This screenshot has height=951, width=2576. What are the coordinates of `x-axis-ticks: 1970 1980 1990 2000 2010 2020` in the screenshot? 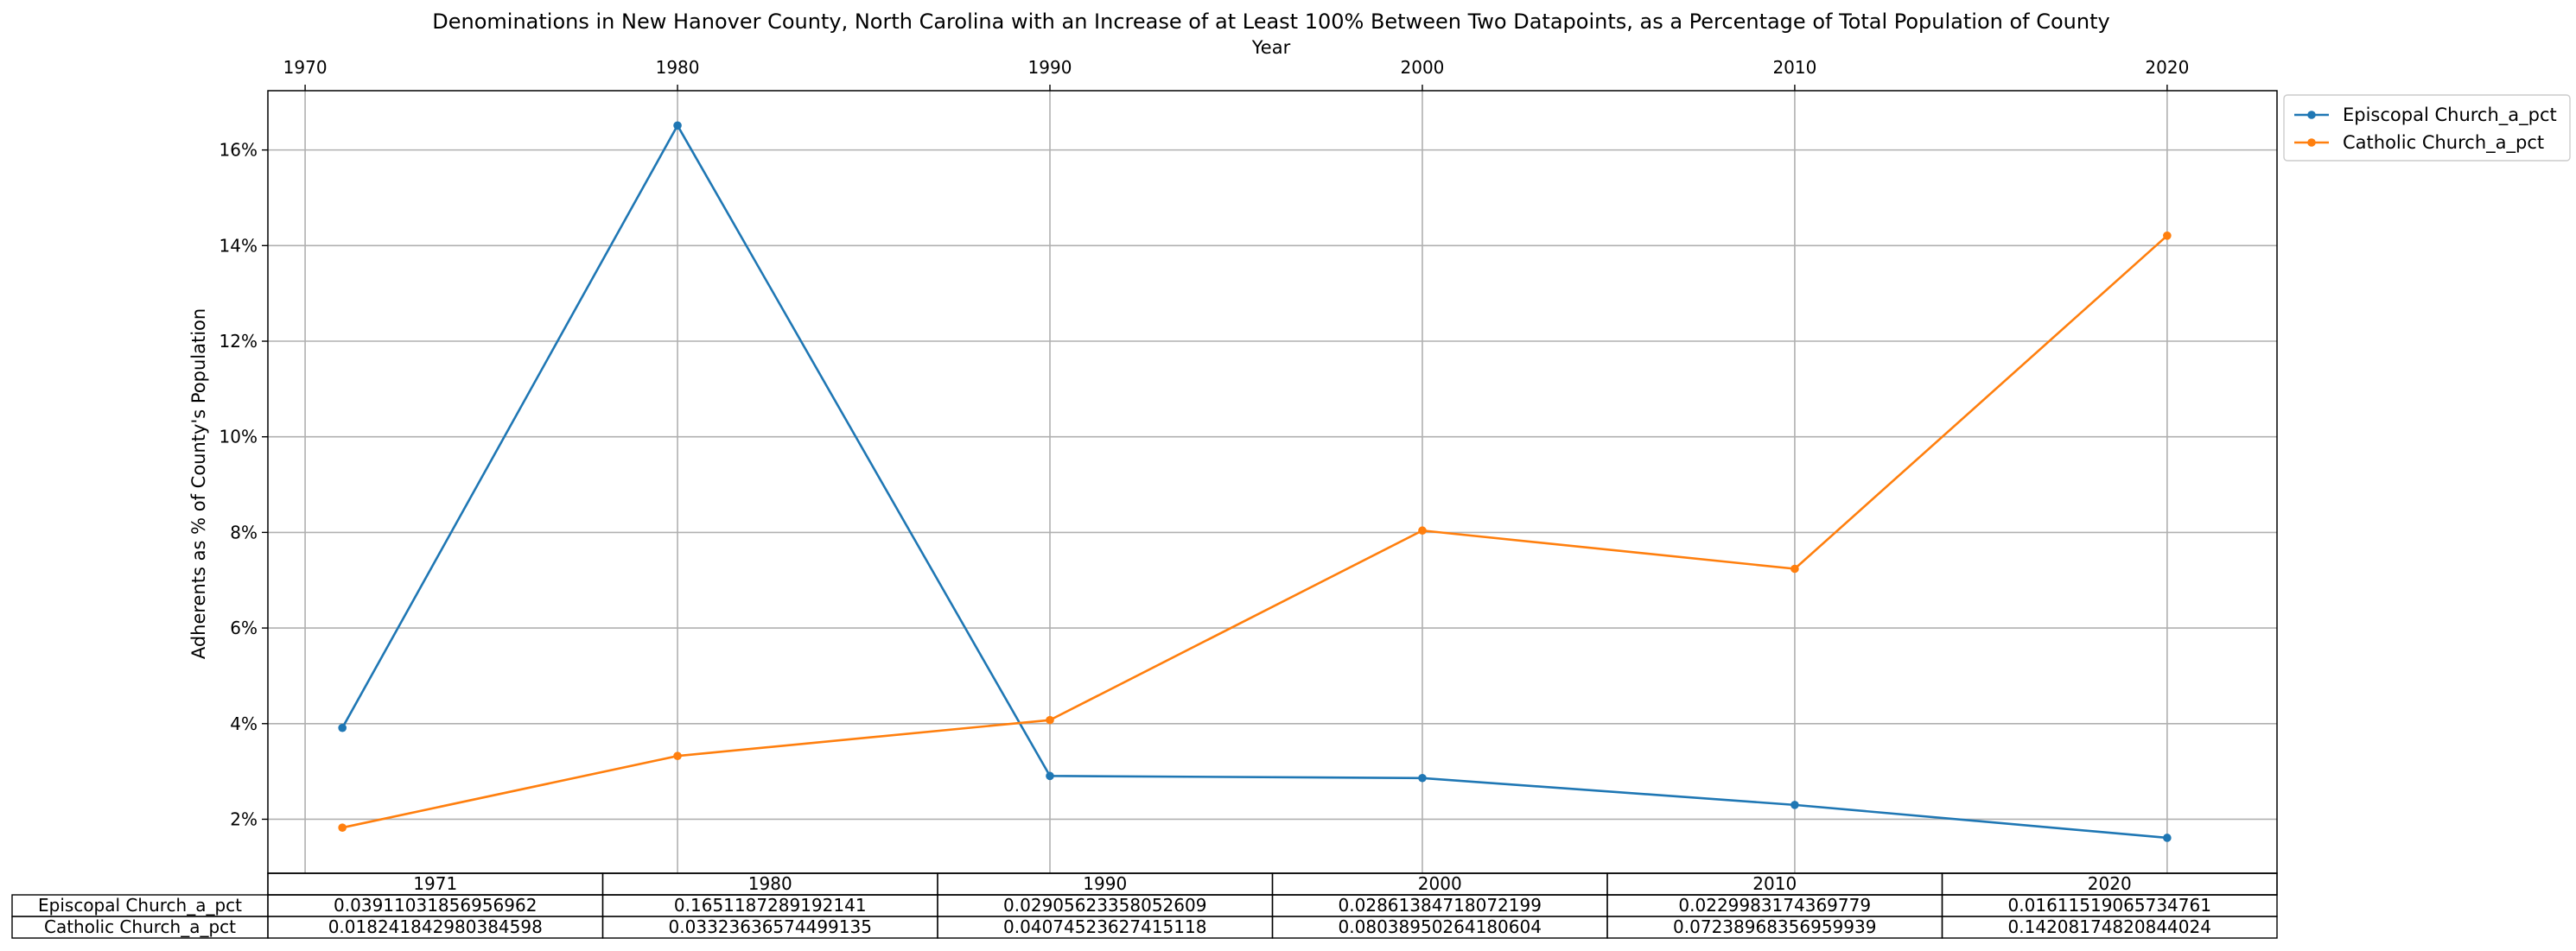 It's located at (1236, 74).